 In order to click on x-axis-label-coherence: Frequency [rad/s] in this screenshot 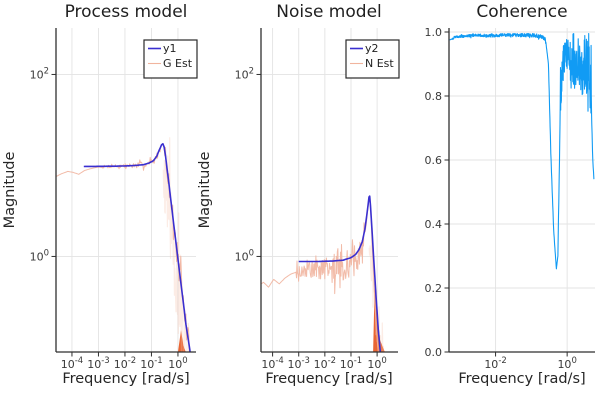, I will do `click(522, 379)`.